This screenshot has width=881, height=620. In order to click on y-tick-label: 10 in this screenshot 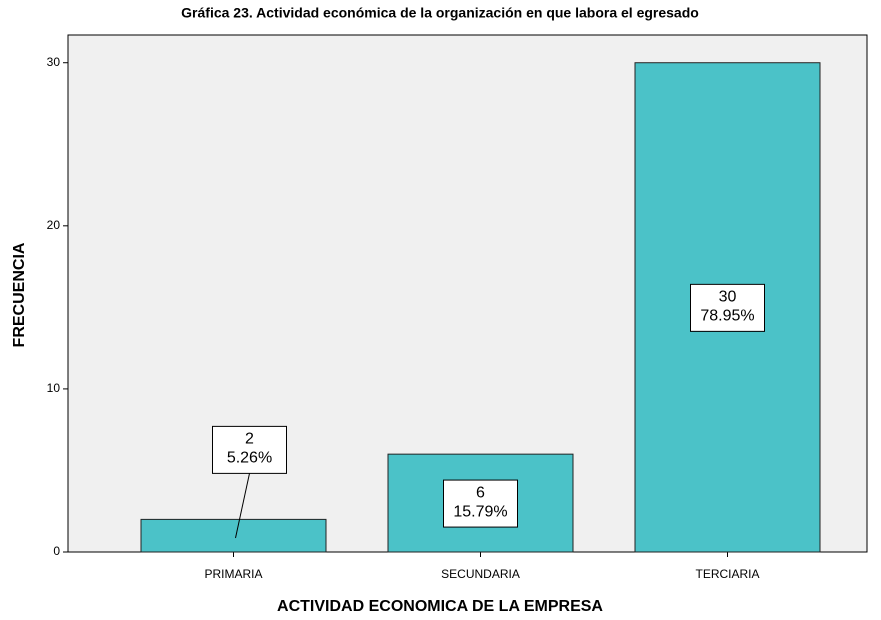, I will do `click(54, 388)`.